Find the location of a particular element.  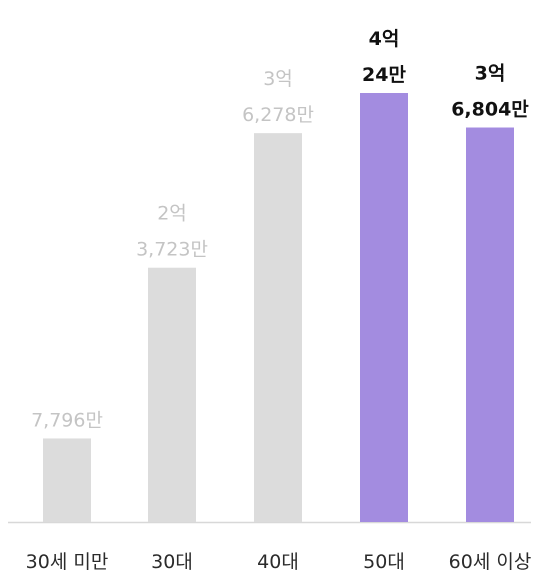

category-label-3: 40대 is located at coordinates (278, 562).